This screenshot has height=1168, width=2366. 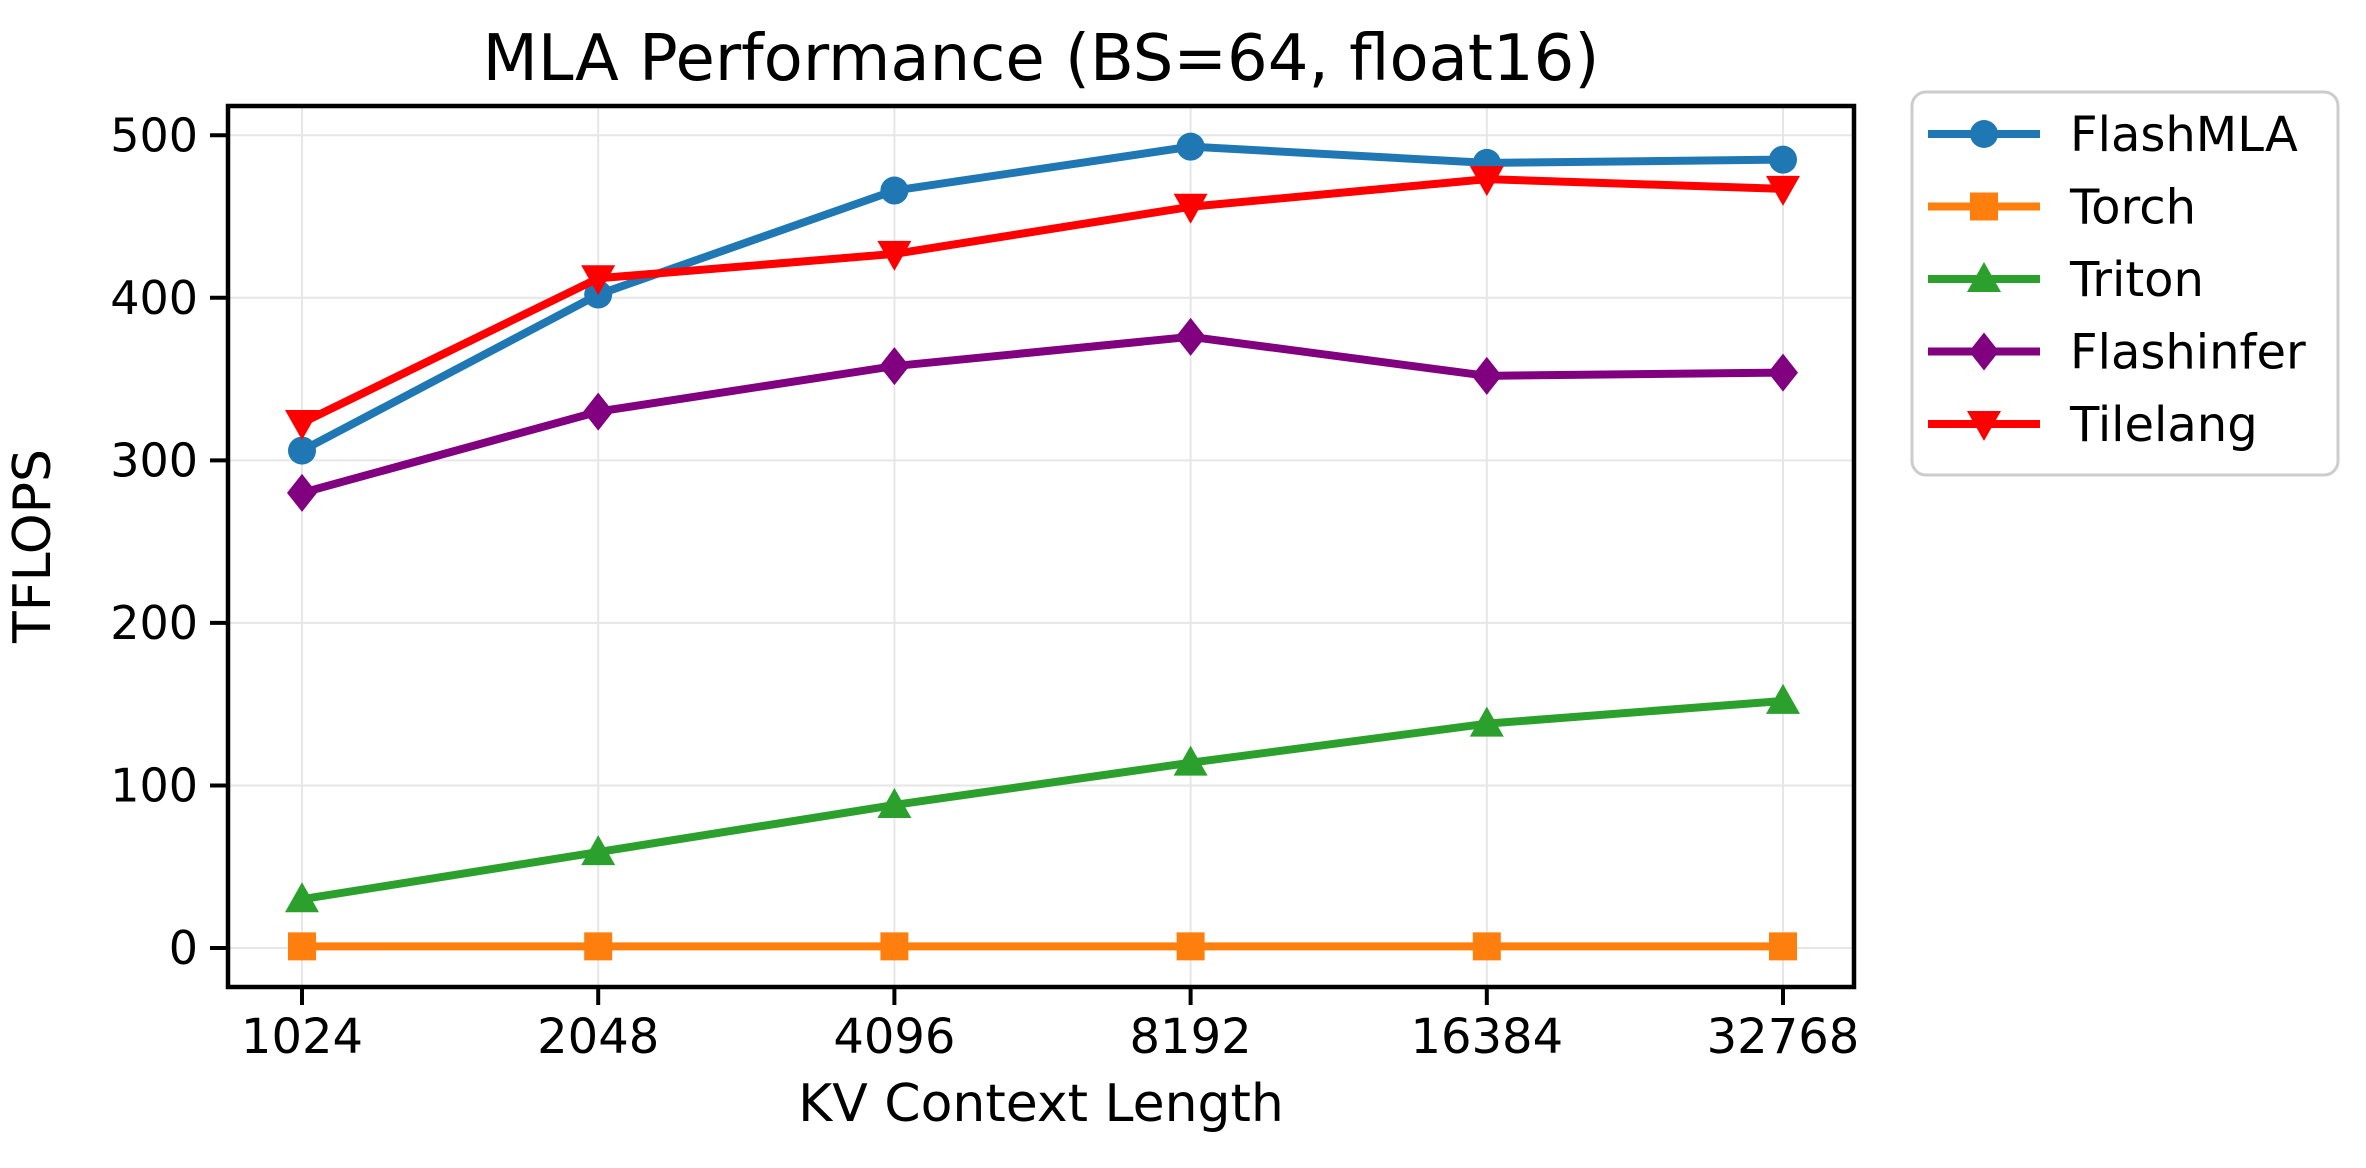 What do you see at coordinates (894, 1037) in the screenshot?
I see `x-tick-label: 4096` at bounding box center [894, 1037].